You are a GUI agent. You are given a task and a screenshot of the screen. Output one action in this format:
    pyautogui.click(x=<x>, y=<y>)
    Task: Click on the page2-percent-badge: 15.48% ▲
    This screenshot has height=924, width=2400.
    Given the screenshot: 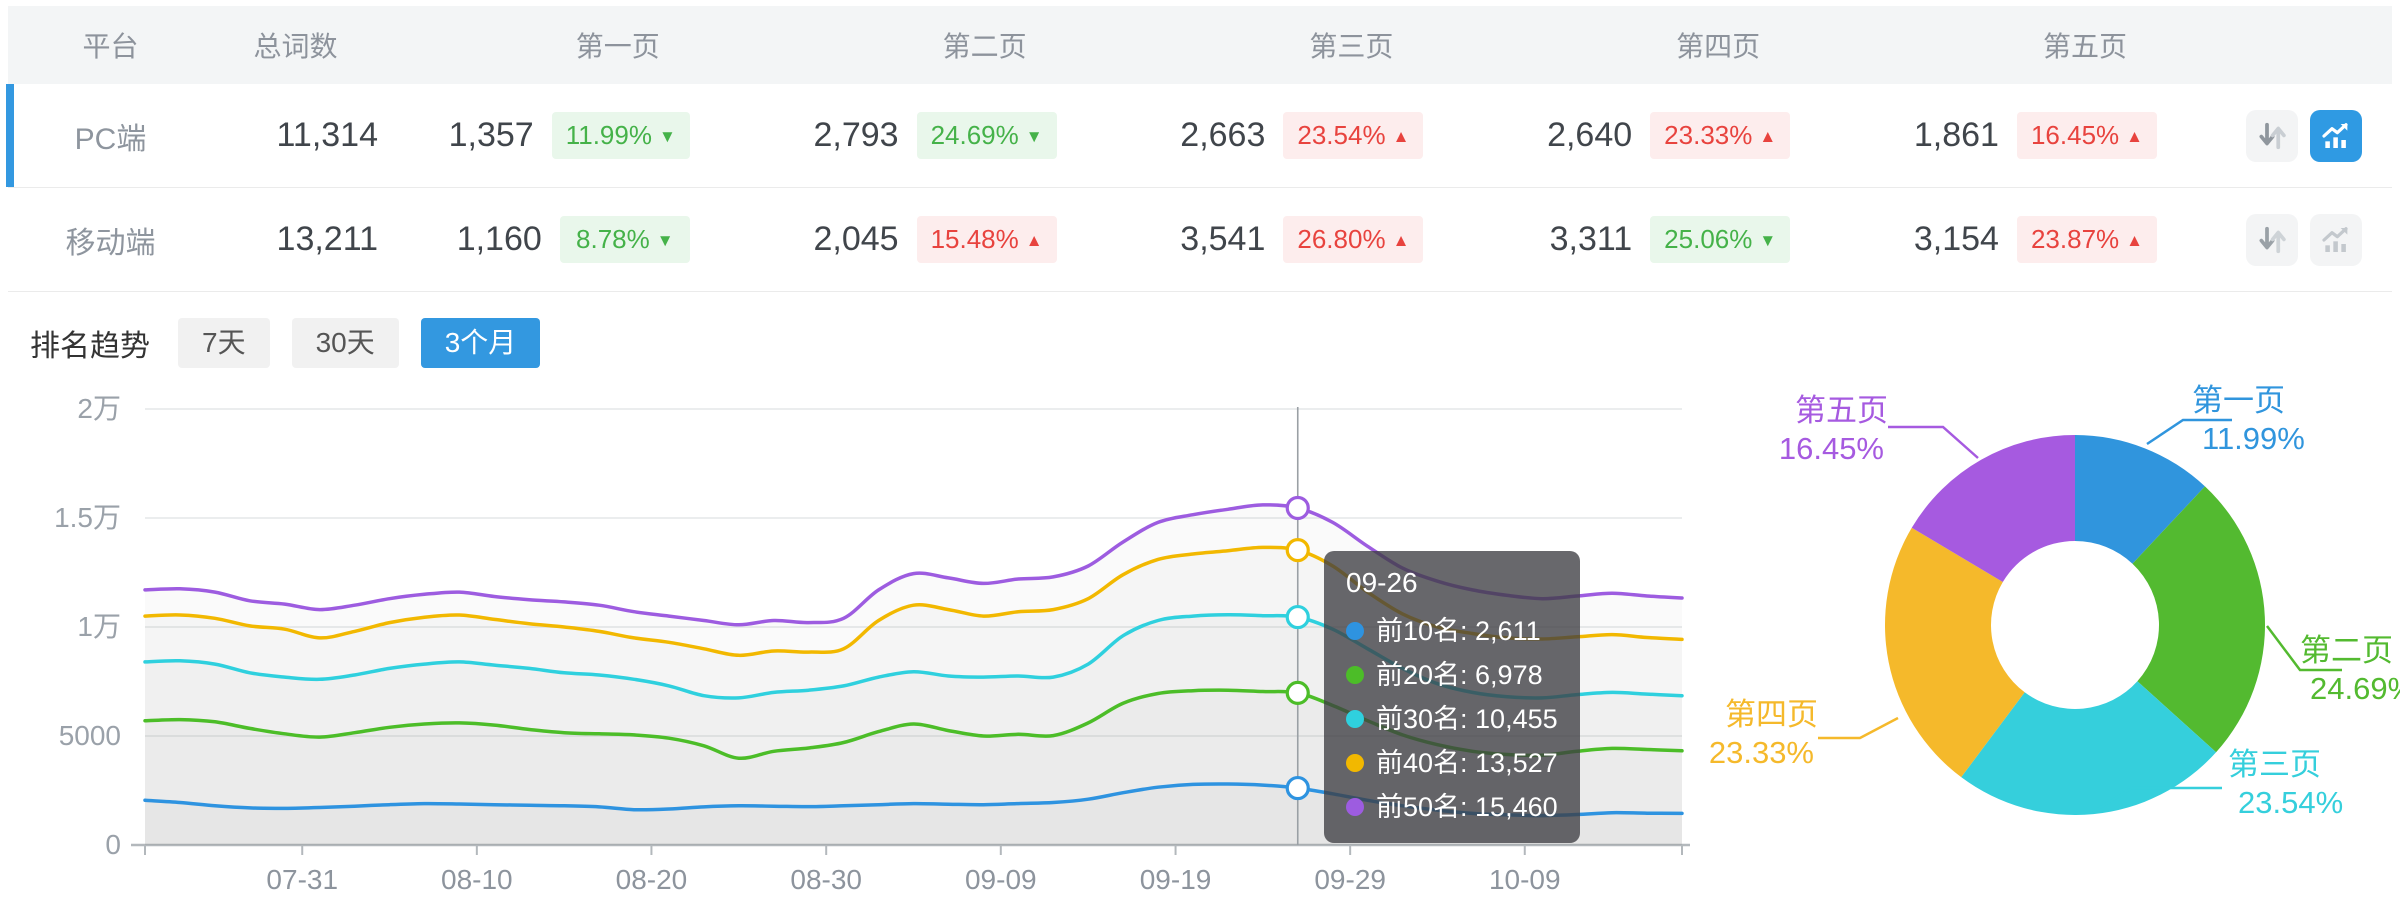 What is the action you would take?
    pyautogui.click(x=986, y=239)
    